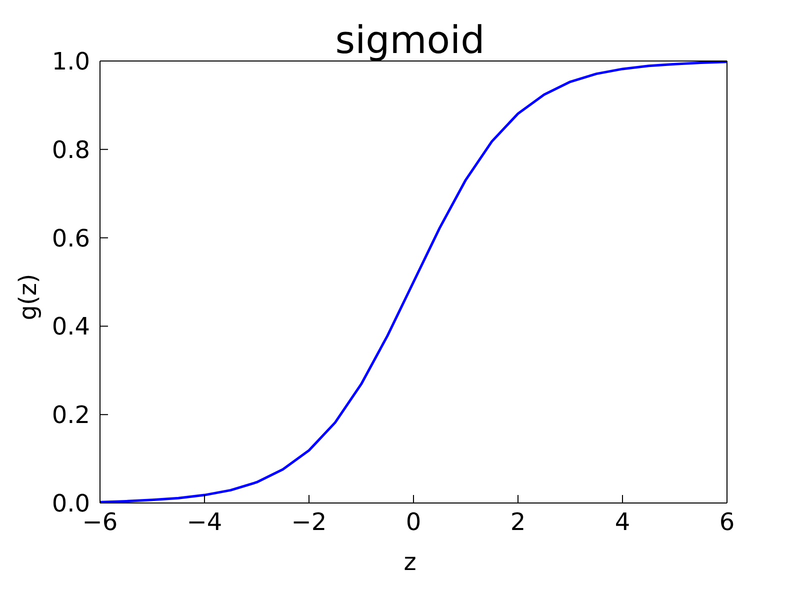 This screenshot has height=596, width=800. Describe the element at coordinates (71, 62) in the screenshot. I see `y-tick-label: 1.0` at that location.